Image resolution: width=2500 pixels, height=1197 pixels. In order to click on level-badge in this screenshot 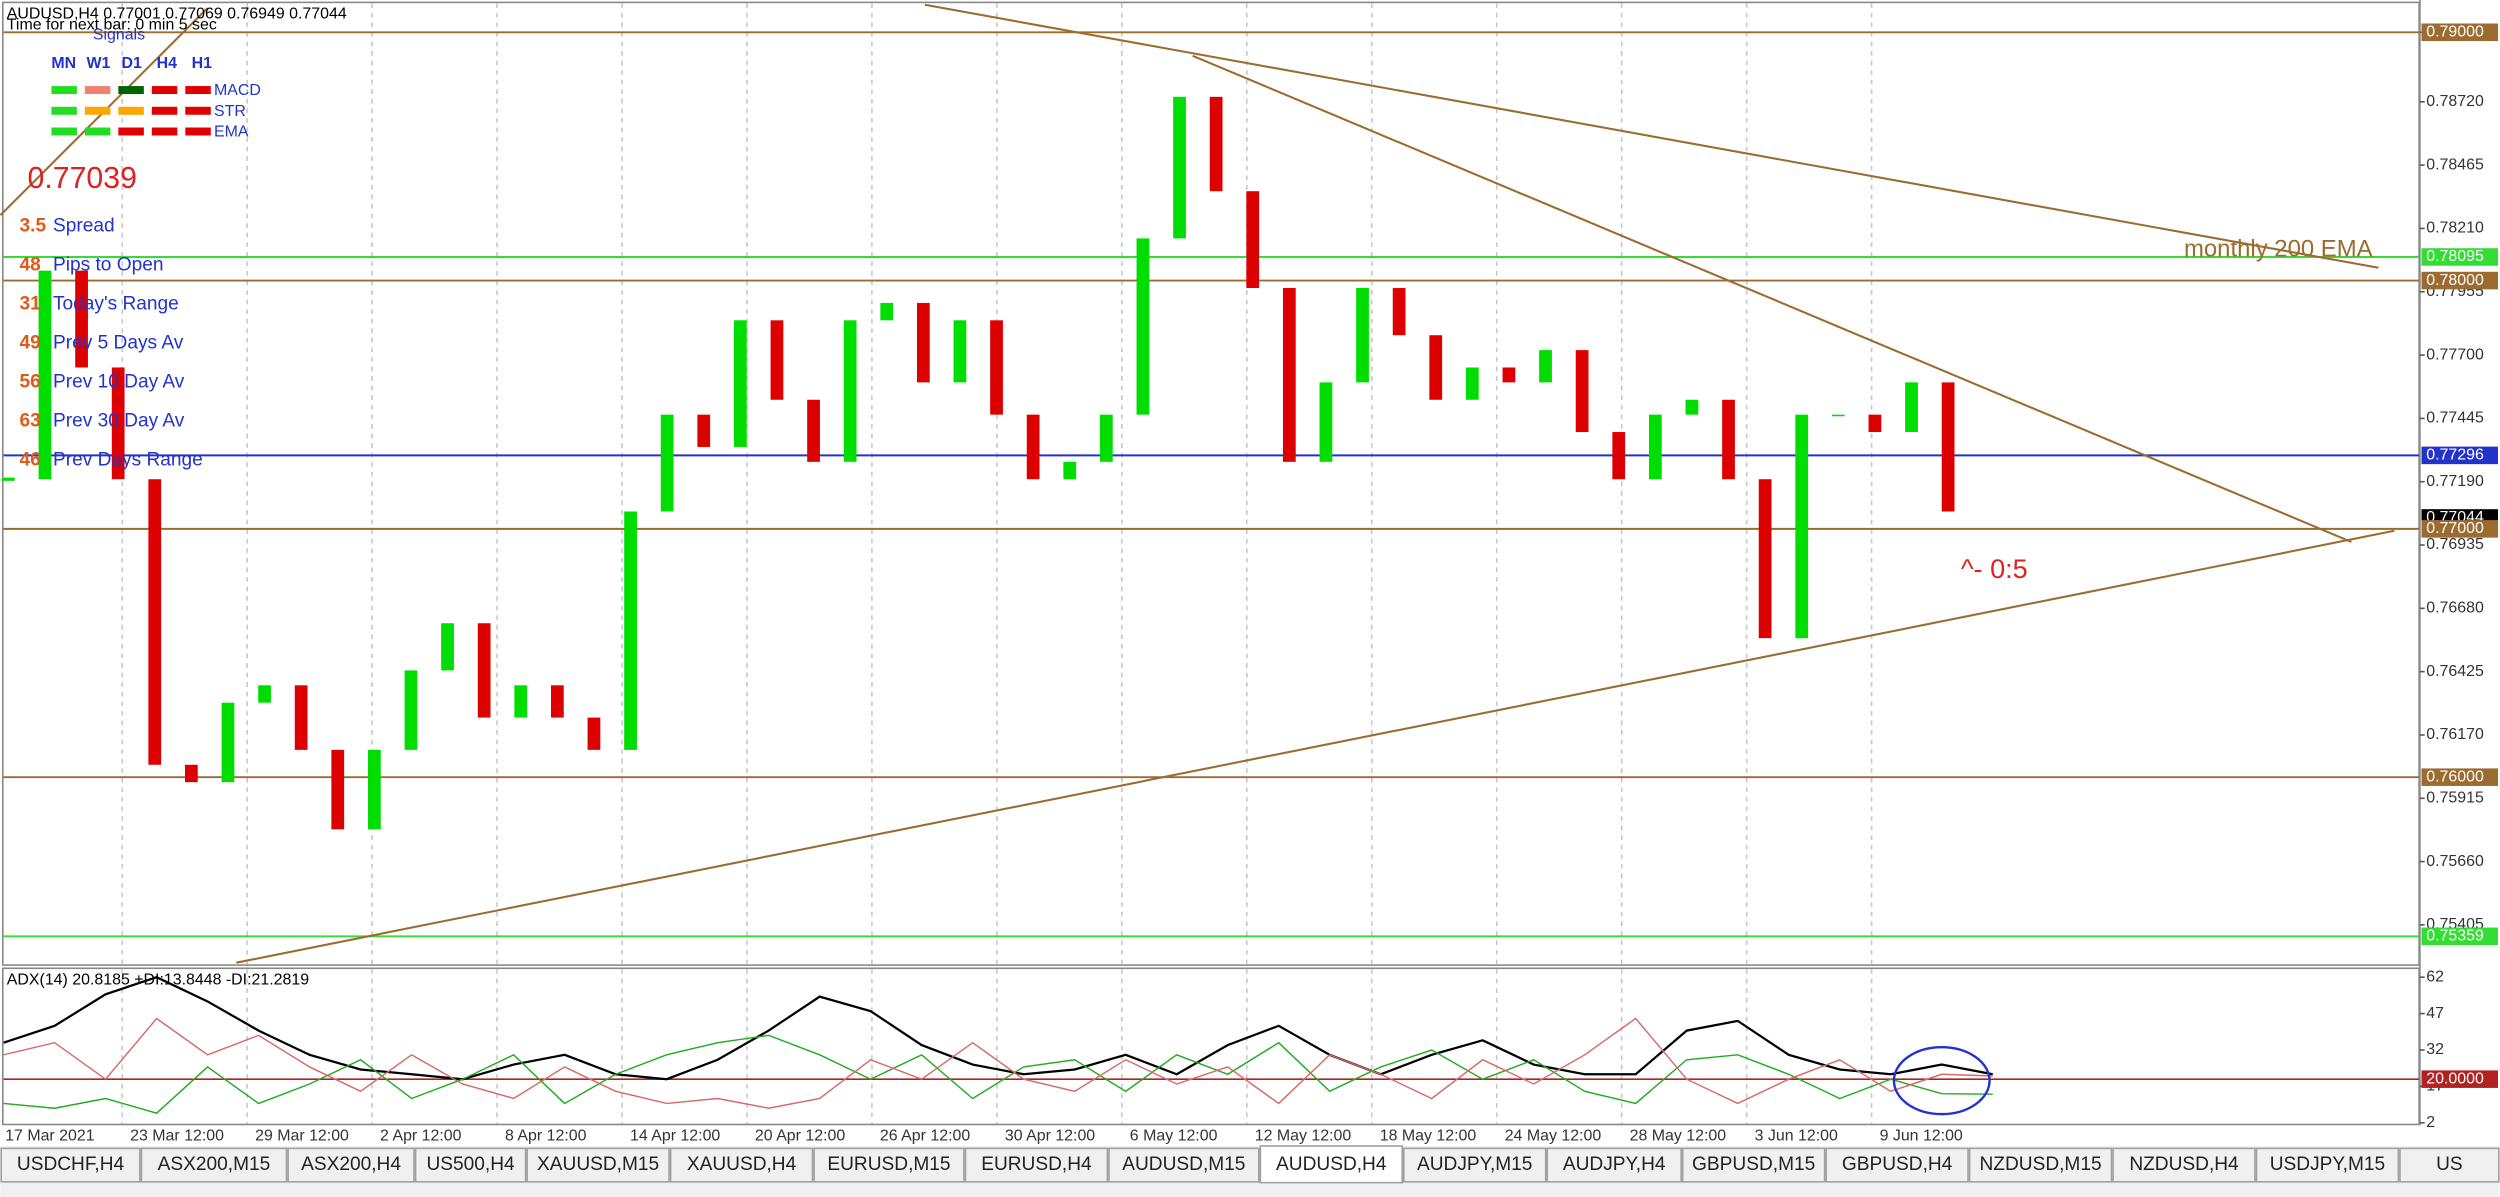, I will do `click(2460, 1079)`.